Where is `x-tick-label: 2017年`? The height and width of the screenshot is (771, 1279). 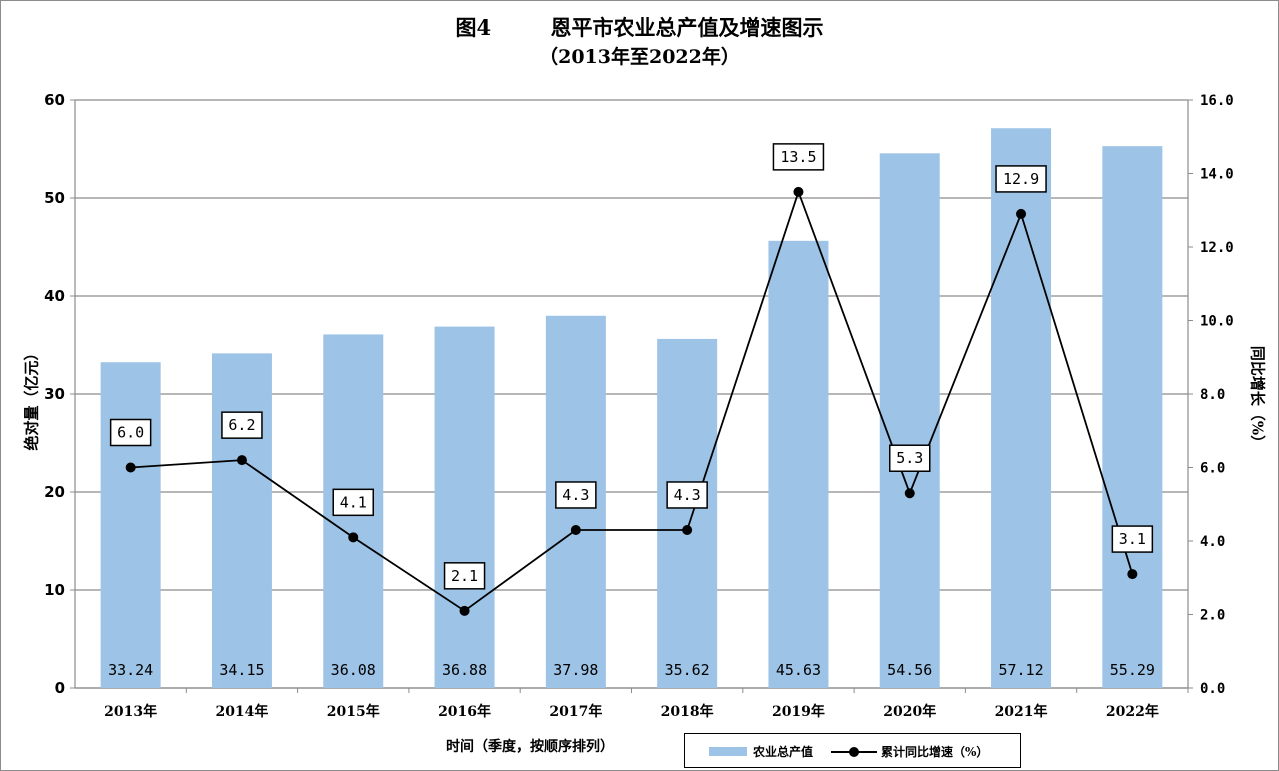 x-tick-label: 2017年 is located at coordinates (575, 711).